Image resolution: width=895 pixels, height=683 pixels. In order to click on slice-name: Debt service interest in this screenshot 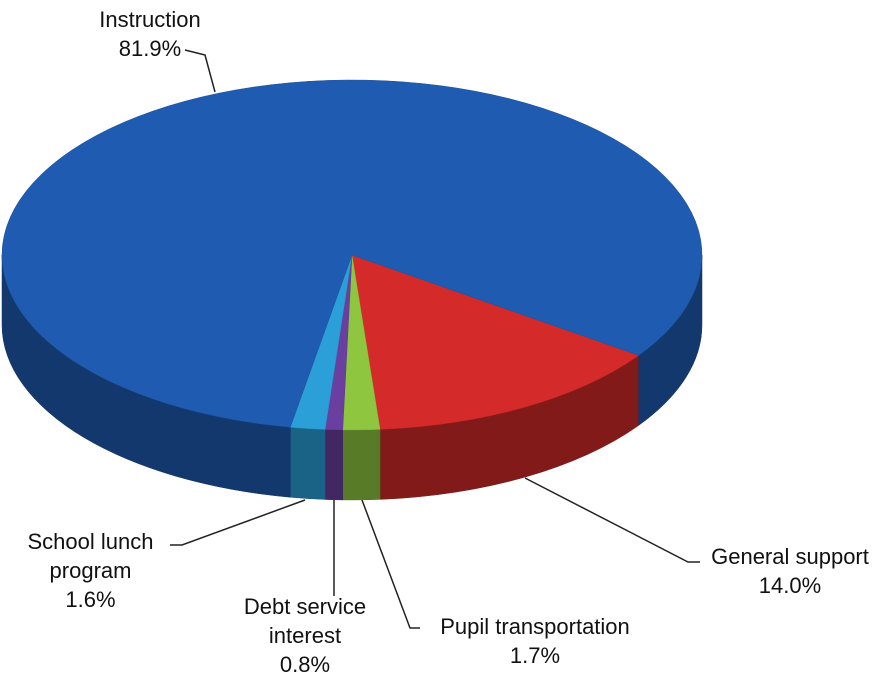, I will do `click(305, 621)`.